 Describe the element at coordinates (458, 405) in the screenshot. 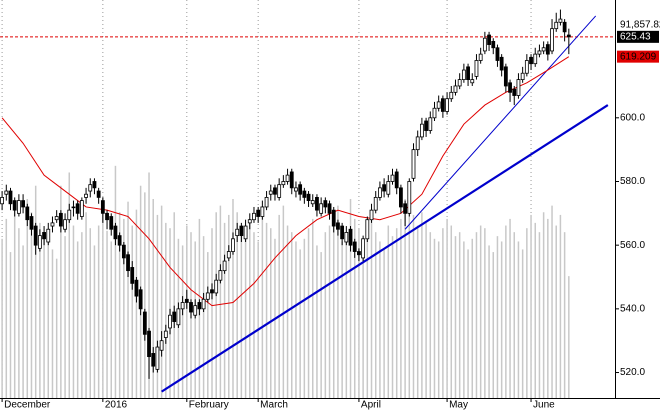

I see `x-tick-label: May` at that location.